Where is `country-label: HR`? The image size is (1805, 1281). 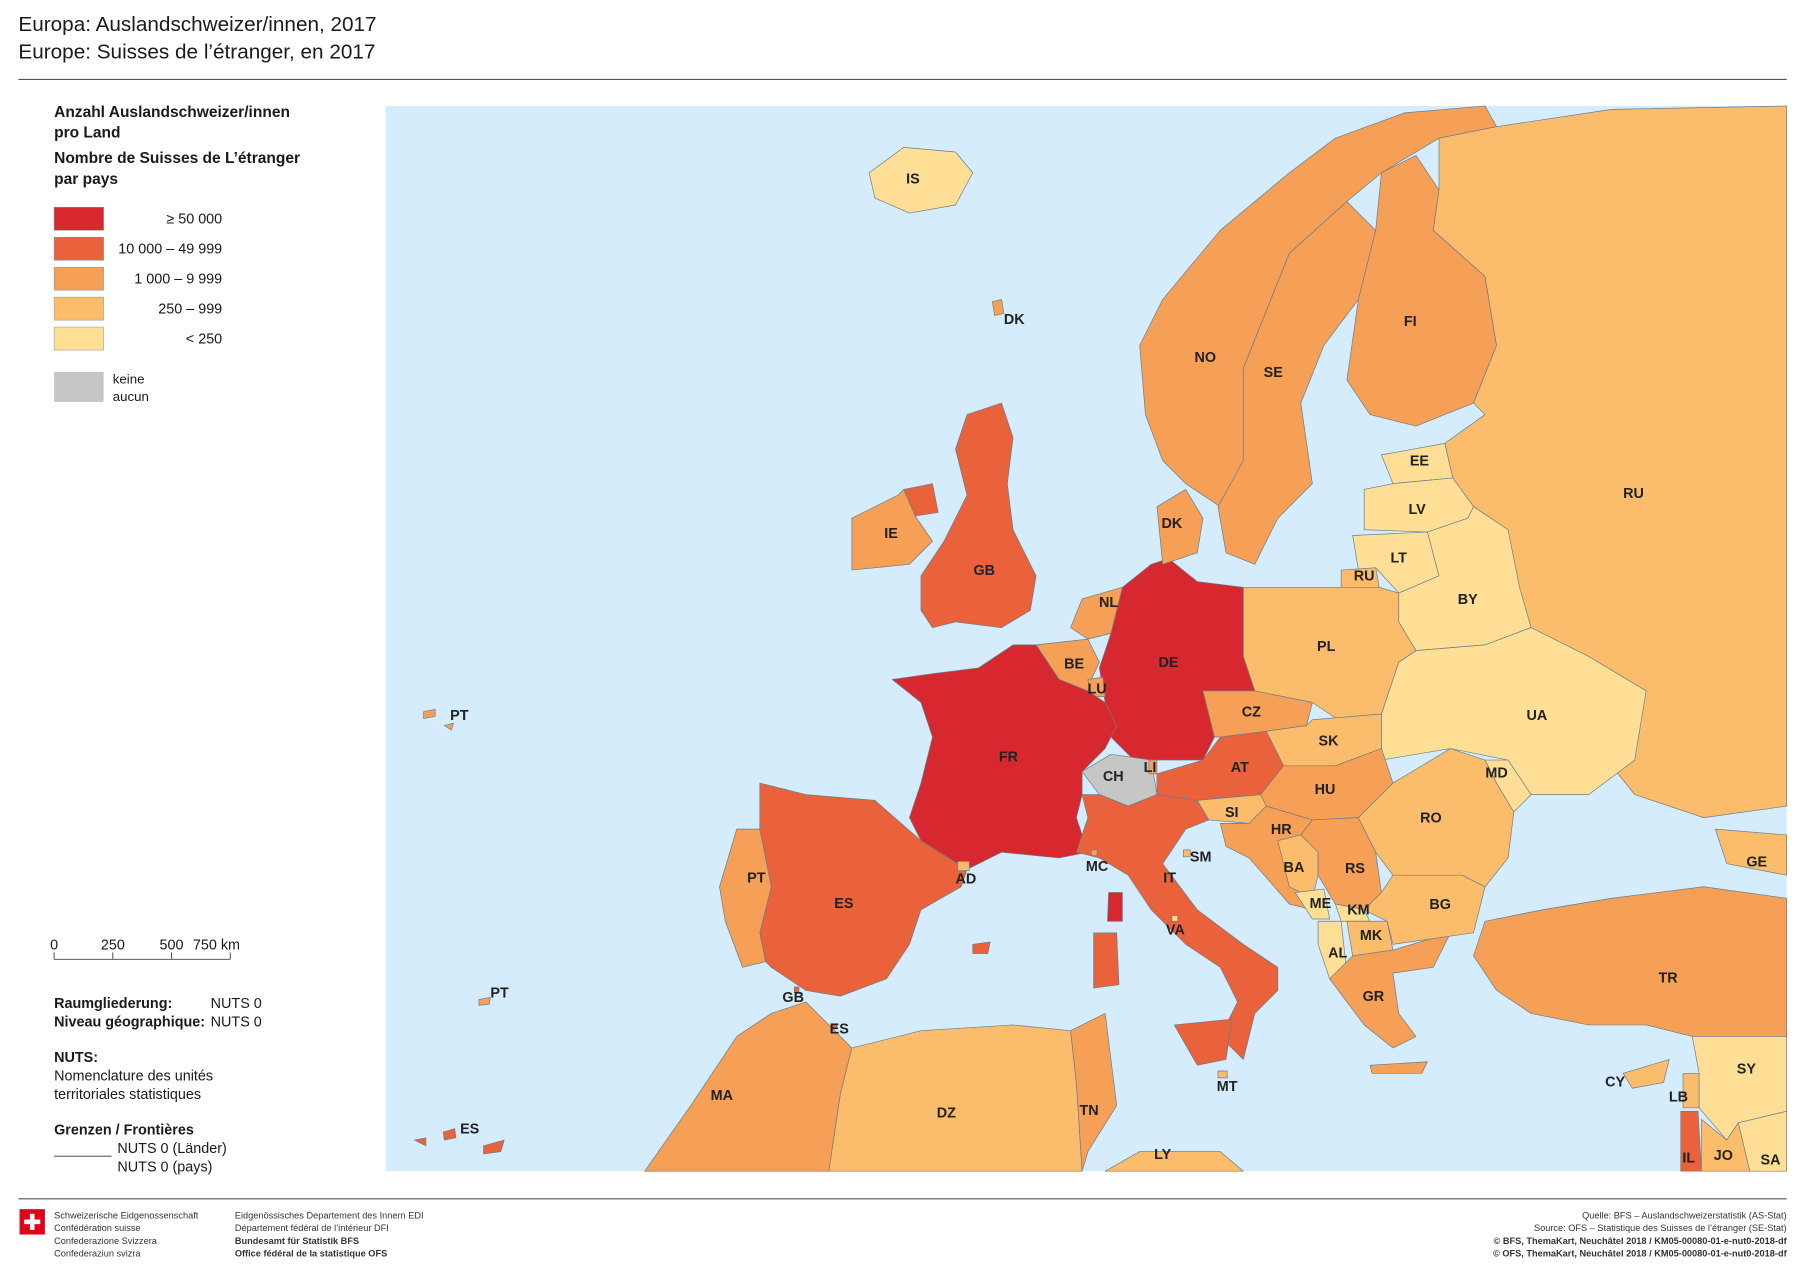 country-label: HR is located at coordinates (1281, 830).